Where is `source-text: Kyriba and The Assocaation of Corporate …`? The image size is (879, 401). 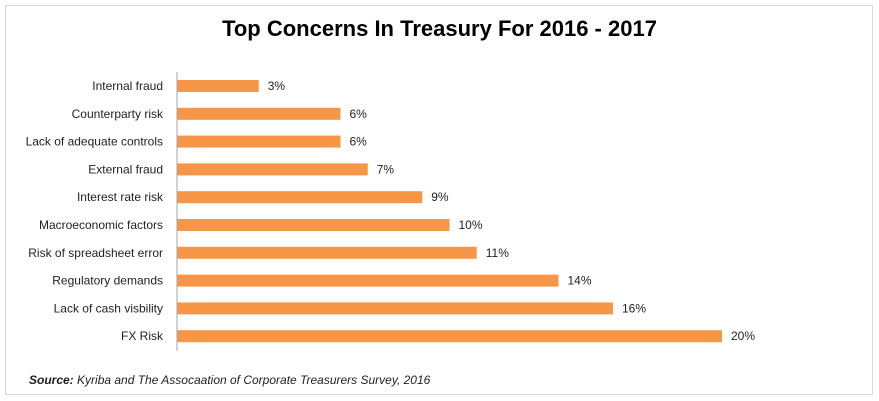
source-text: Kyriba and The Assocaation of Corporate … is located at coordinates (252, 380).